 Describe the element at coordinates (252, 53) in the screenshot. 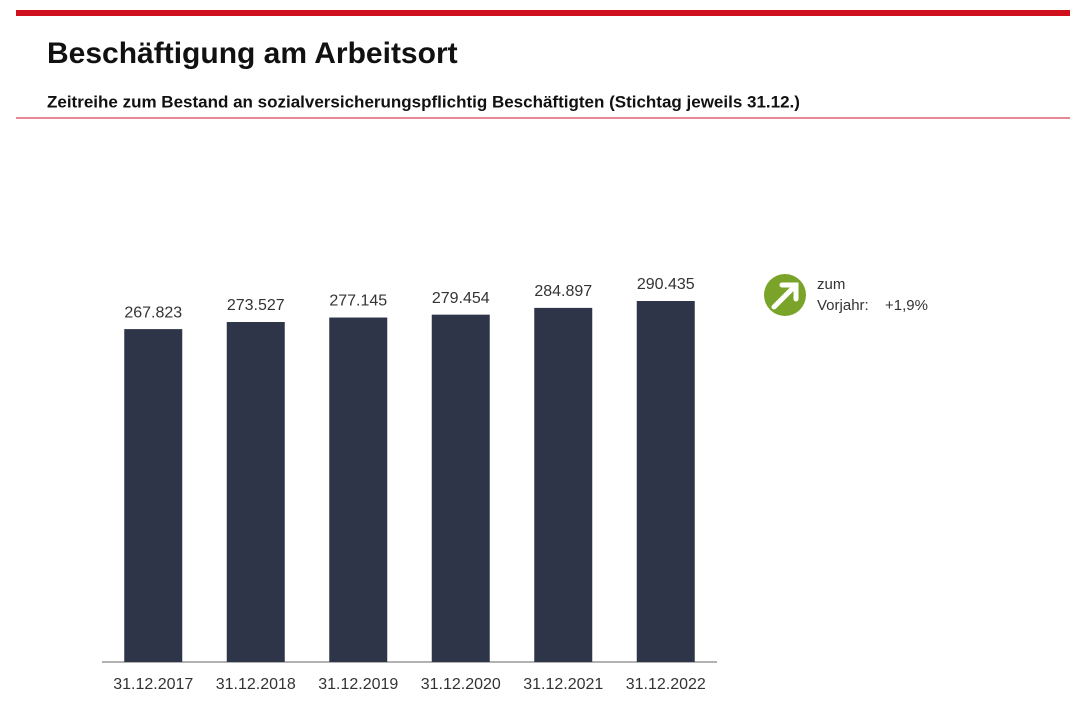

I see `chart-title: Beschäftigung am Arbeitsort` at that location.